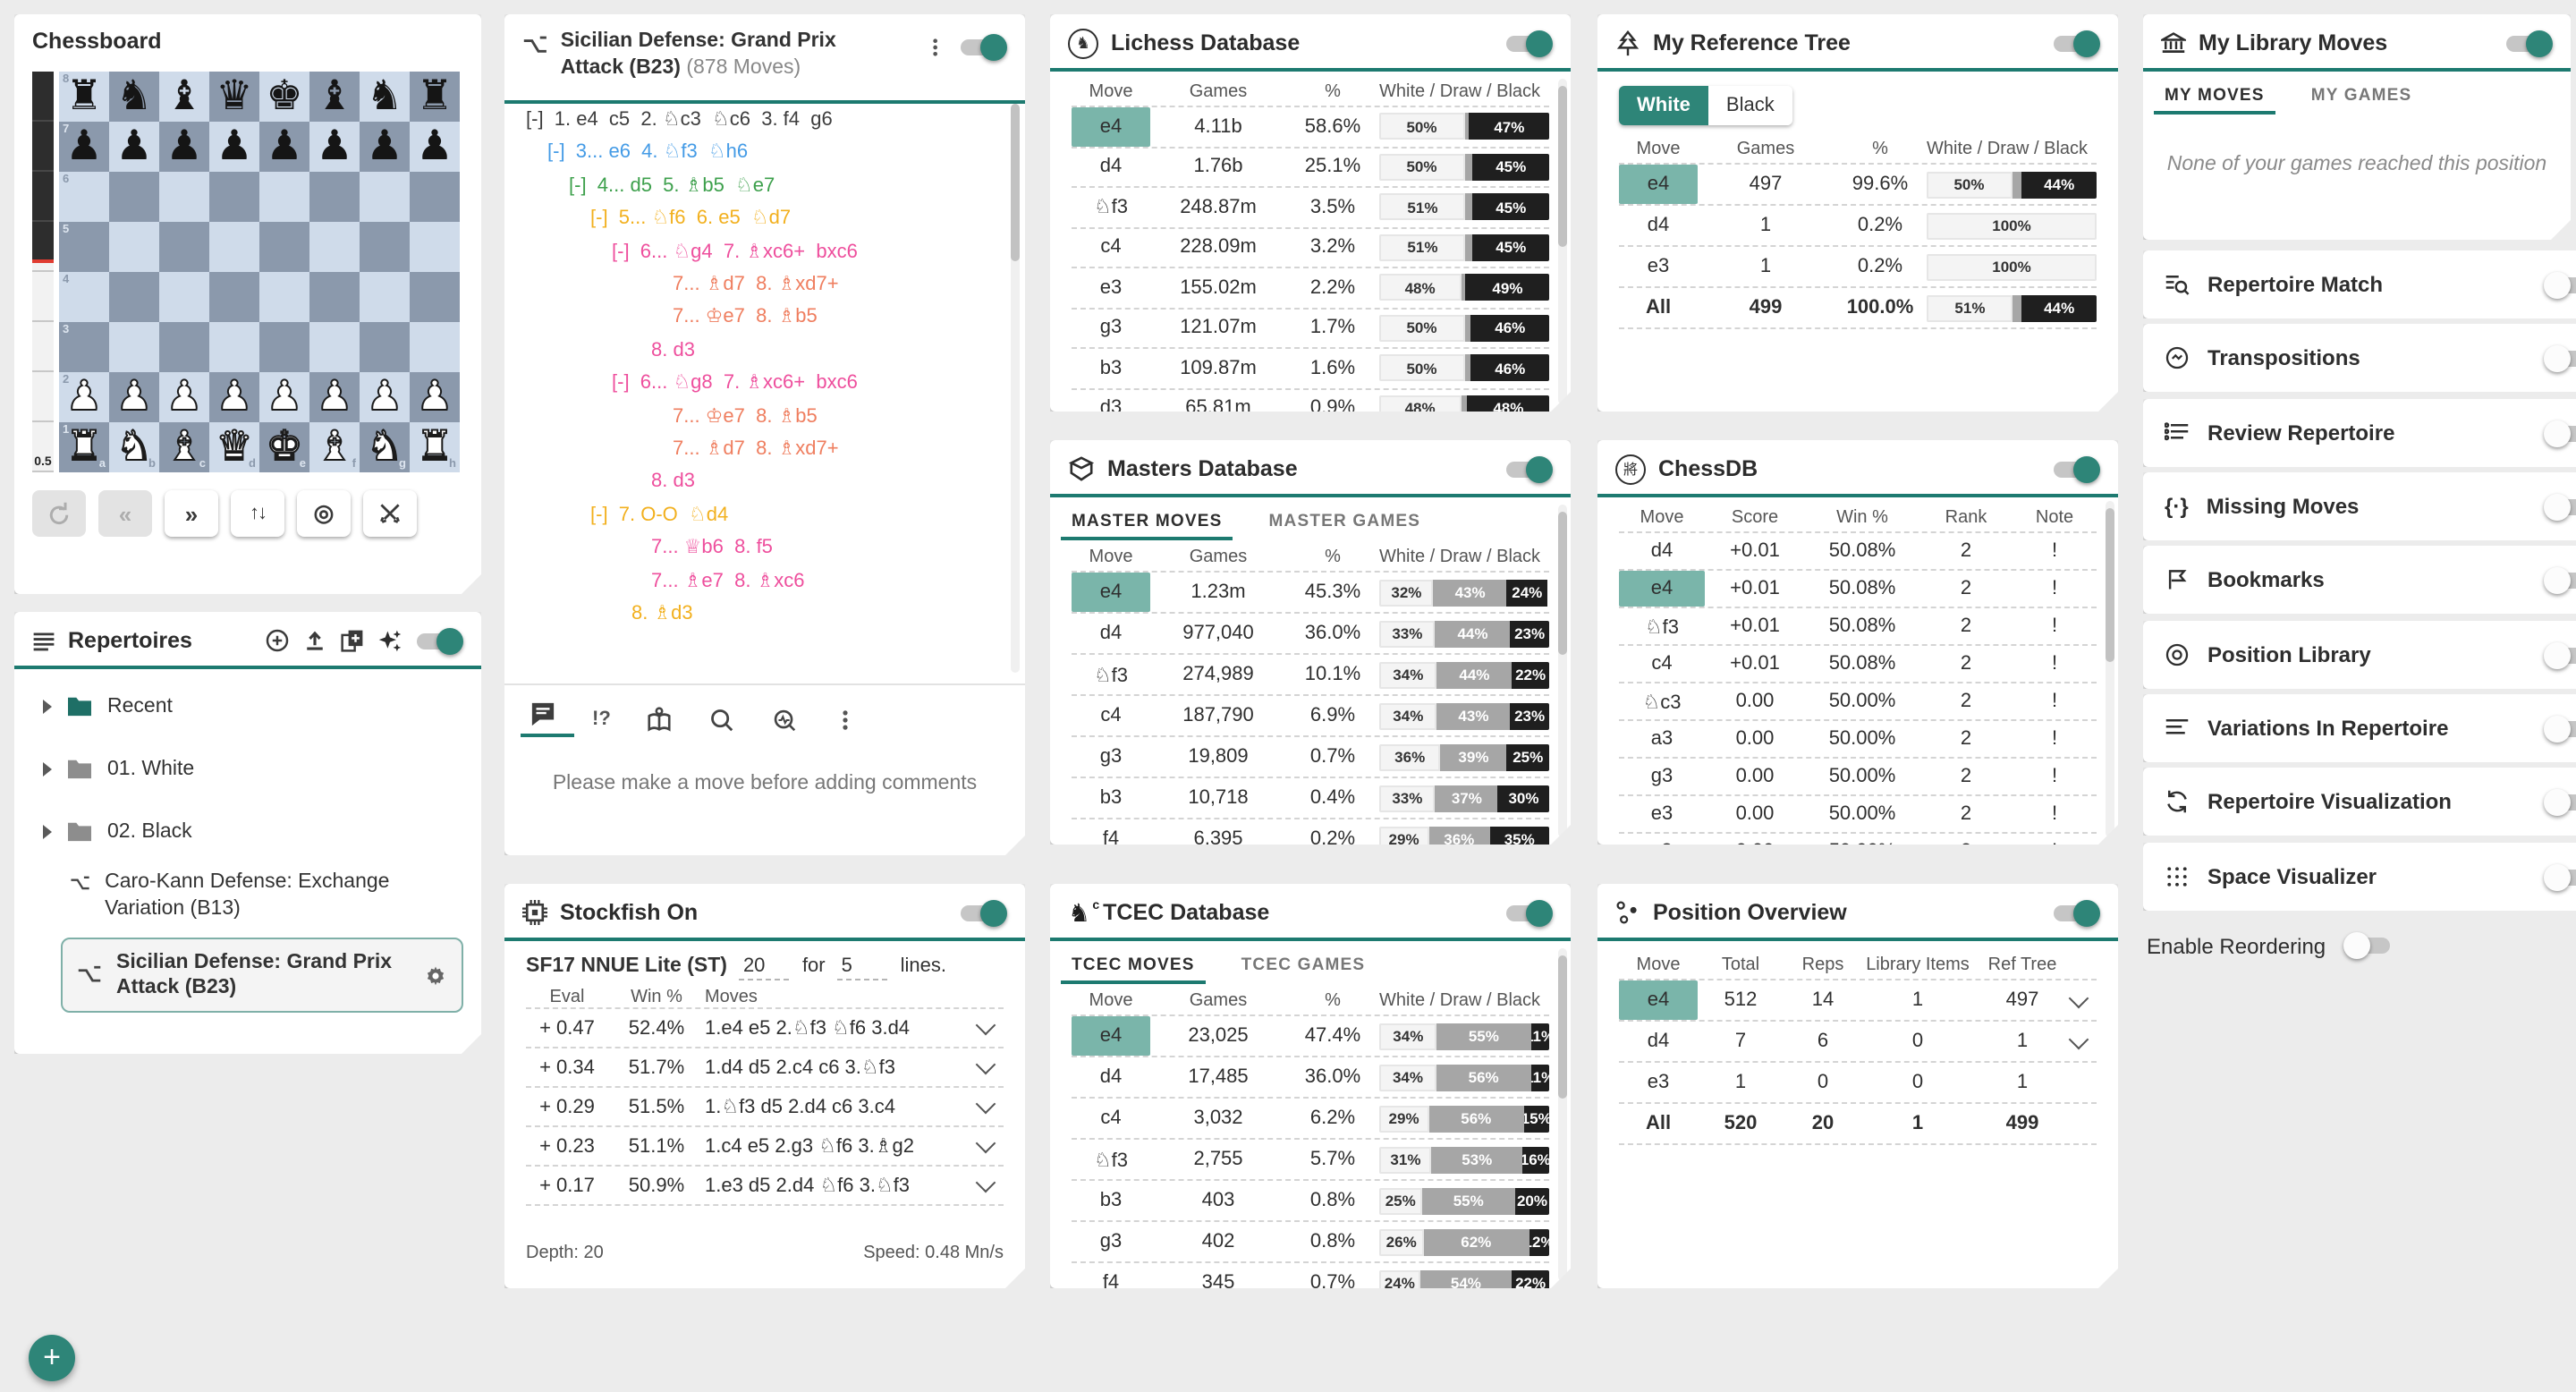 This screenshot has width=2576, height=1392. Describe the element at coordinates (334, 247) in the screenshot. I see `square-f5` at that location.